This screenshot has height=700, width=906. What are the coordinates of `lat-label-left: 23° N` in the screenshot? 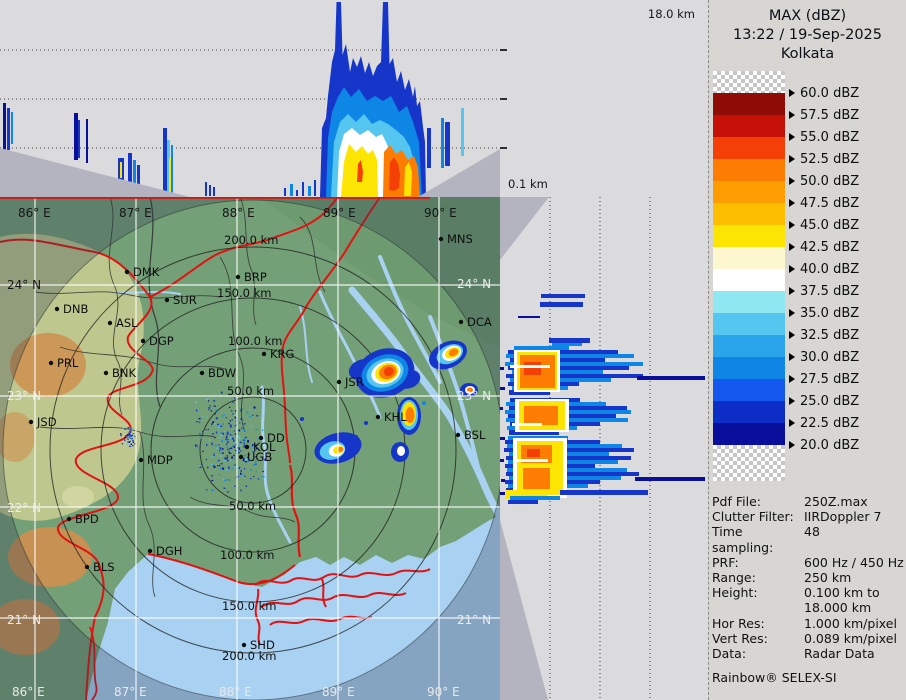 It's located at (24, 396).